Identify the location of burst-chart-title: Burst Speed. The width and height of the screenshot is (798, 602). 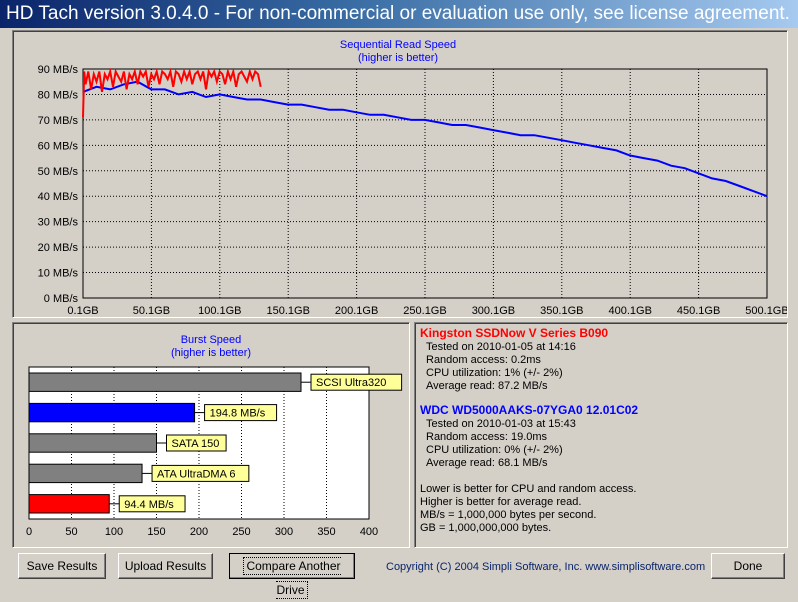
(211, 340).